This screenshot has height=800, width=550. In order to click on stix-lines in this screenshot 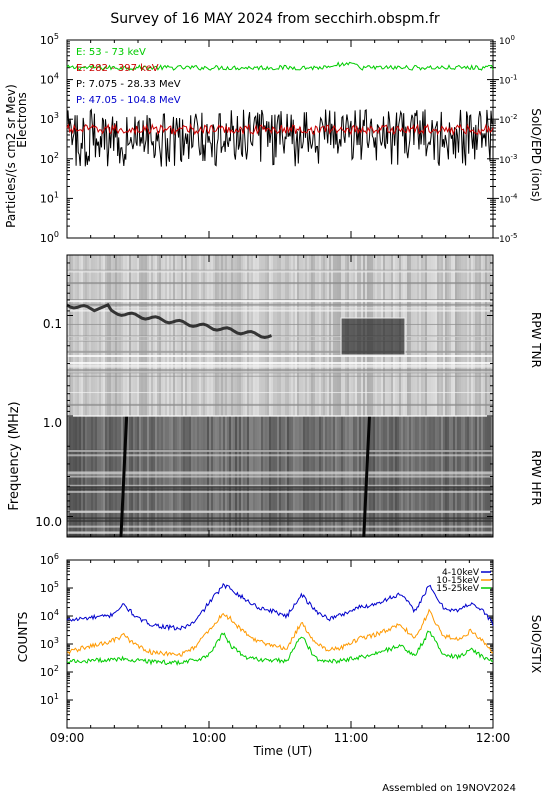, I will do `click(280, 624)`.